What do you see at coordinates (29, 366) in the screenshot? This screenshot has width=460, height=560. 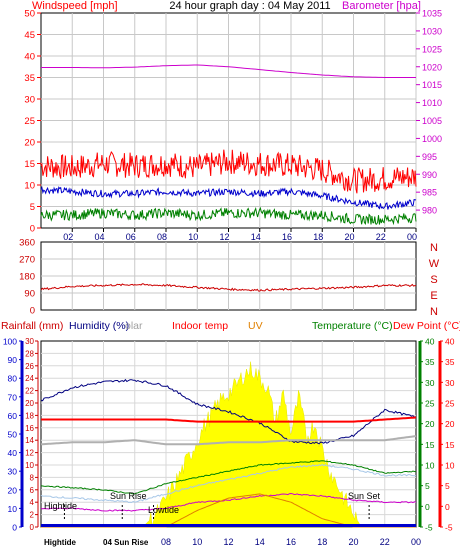 I see `rain-tick-label: 26` at bounding box center [29, 366].